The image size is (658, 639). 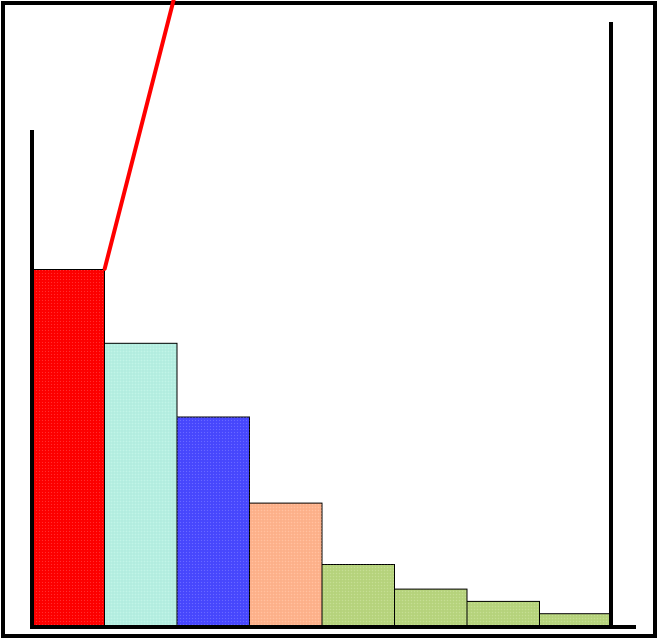 What do you see at coordinates (503, 613) in the screenshot?
I see `bar-7-texture` at bounding box center [503, 613].